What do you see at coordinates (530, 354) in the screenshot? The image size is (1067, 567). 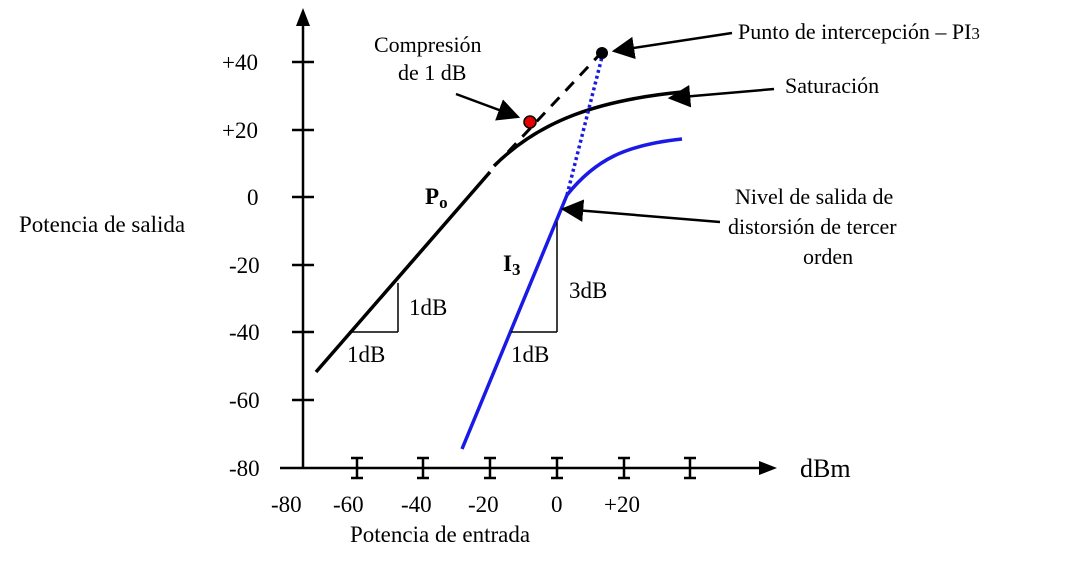 I see `slope-i3-horizontal-label: 1dB` at bounding box center [530, 354].